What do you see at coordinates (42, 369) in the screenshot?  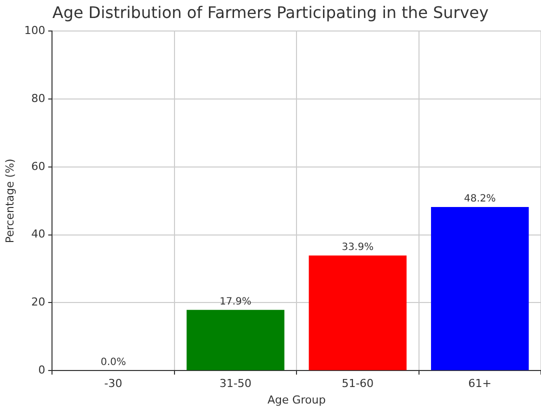 I see `y-tick-label: 0` at bounding box center [42, 369].